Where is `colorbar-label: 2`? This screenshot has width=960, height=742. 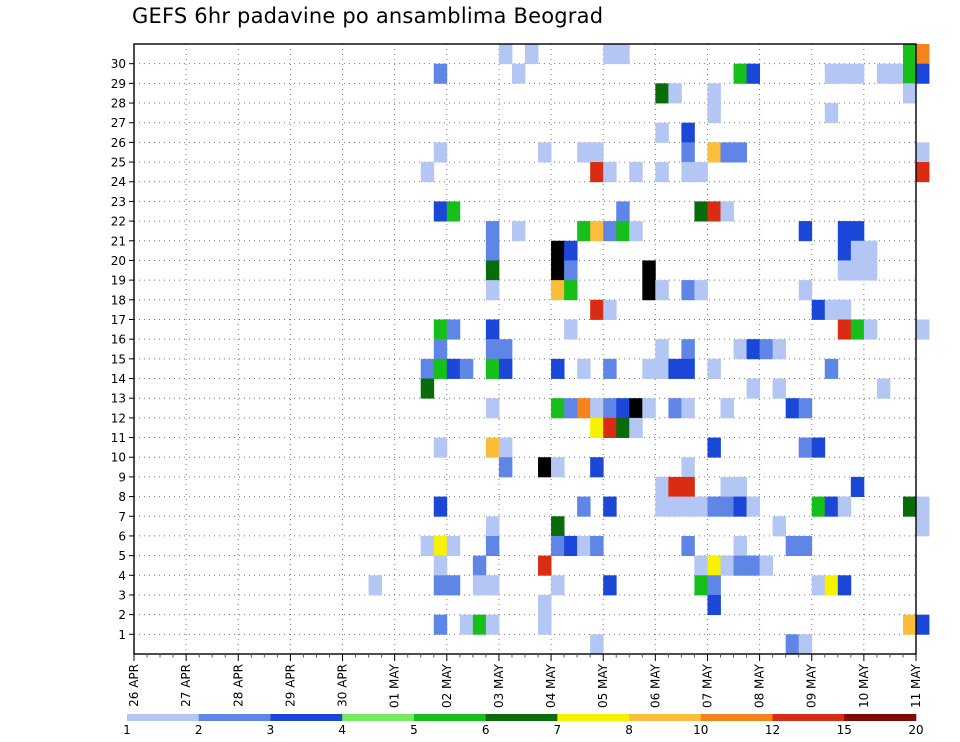
colorbar-label: 2 is located at coordinates (199, 730).